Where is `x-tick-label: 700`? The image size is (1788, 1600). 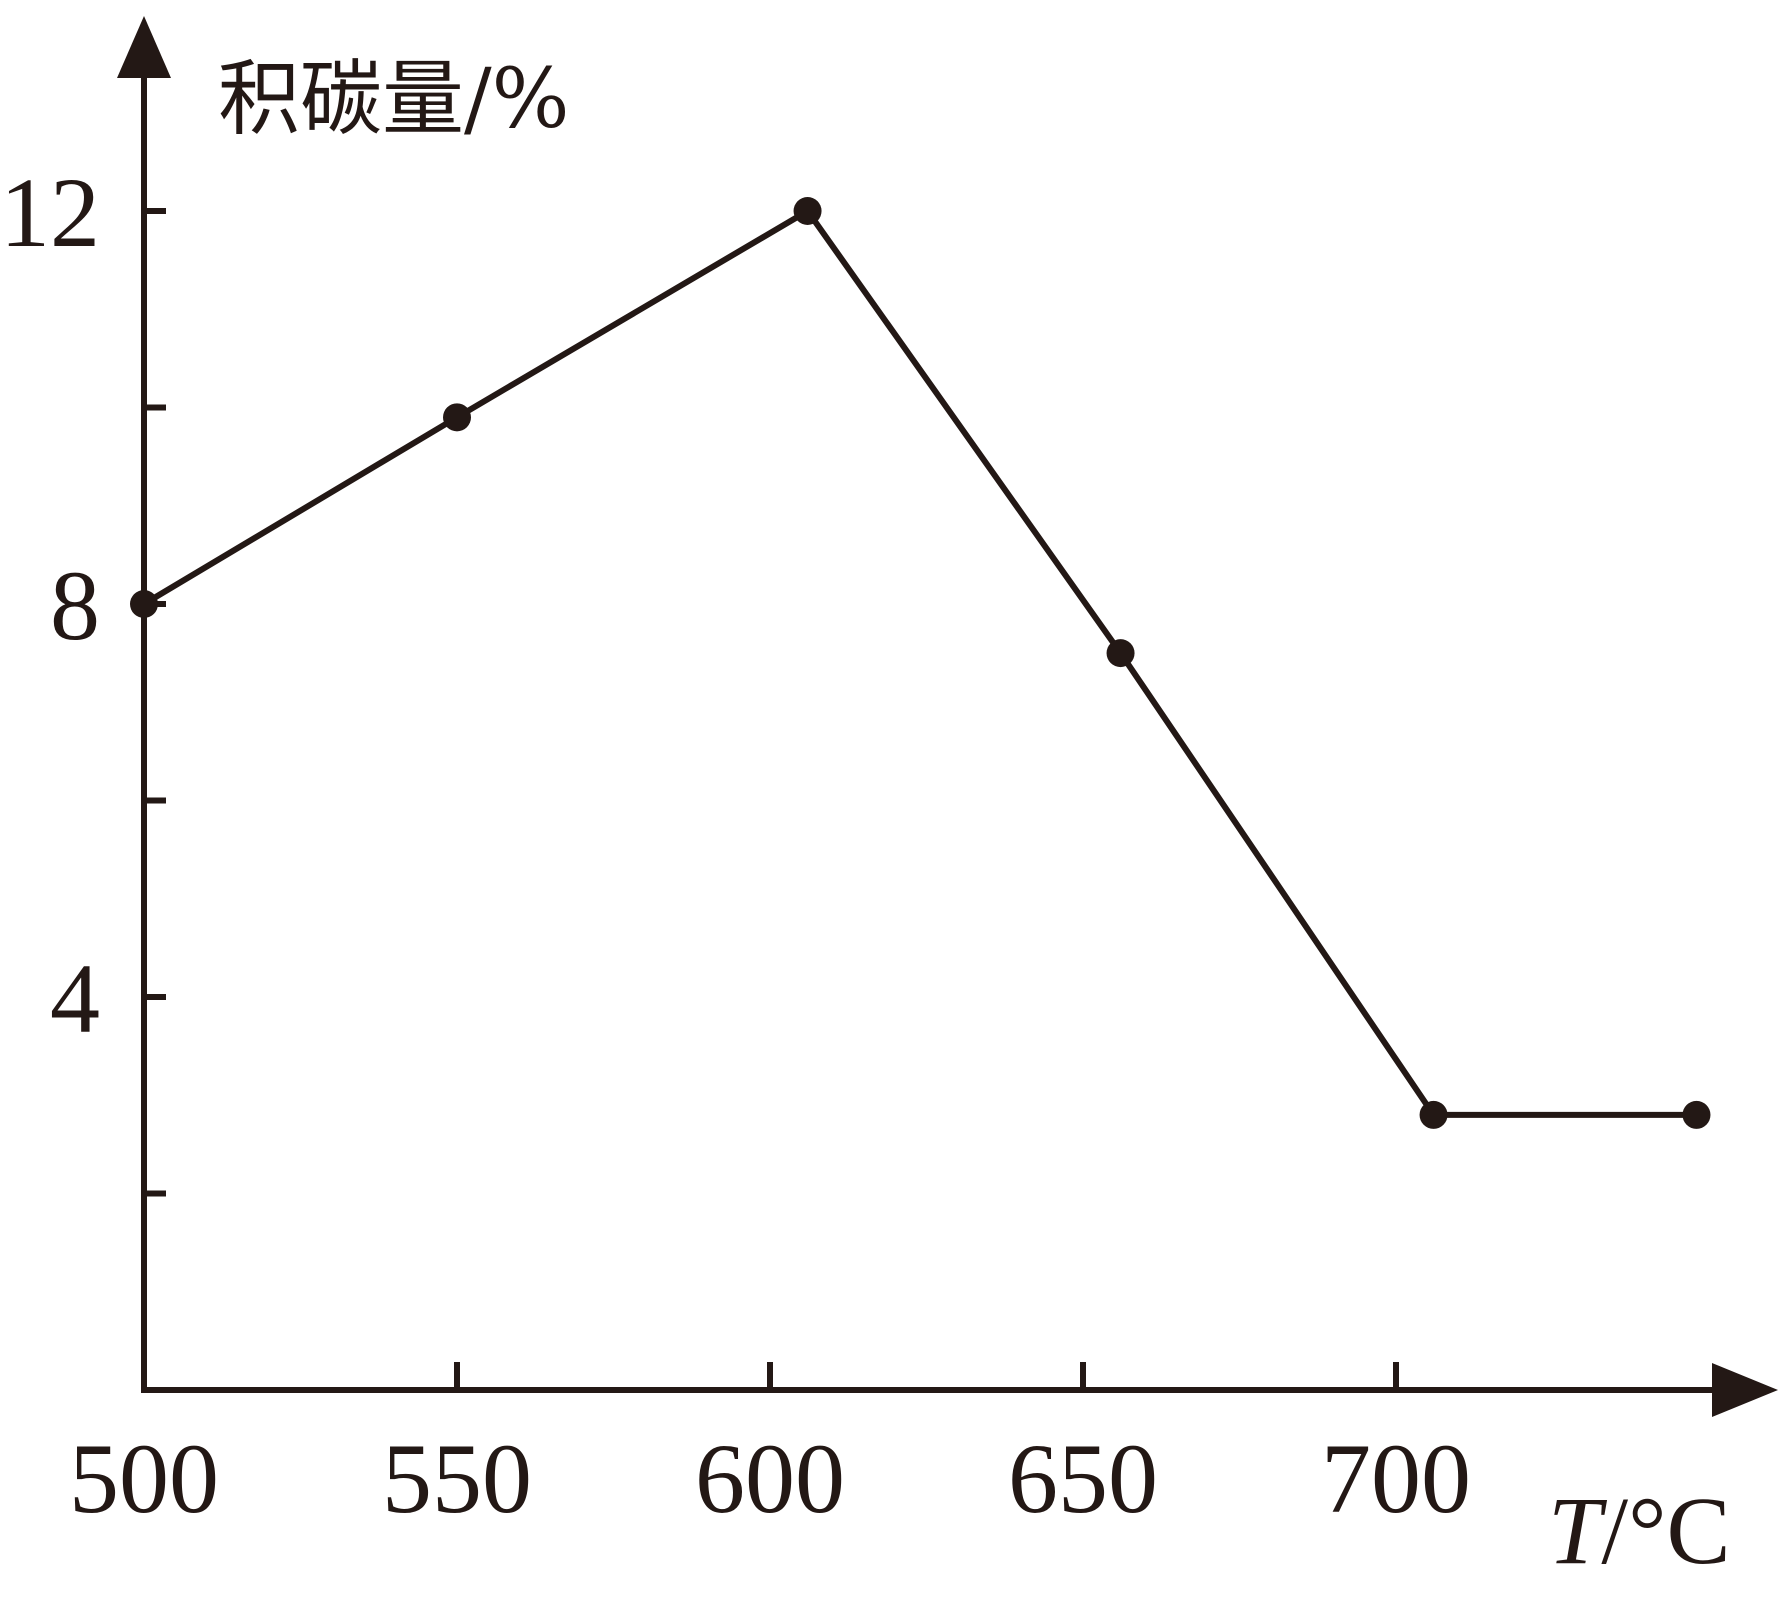 x-tick-label: 700 is located at coordinates (1396, 1478).